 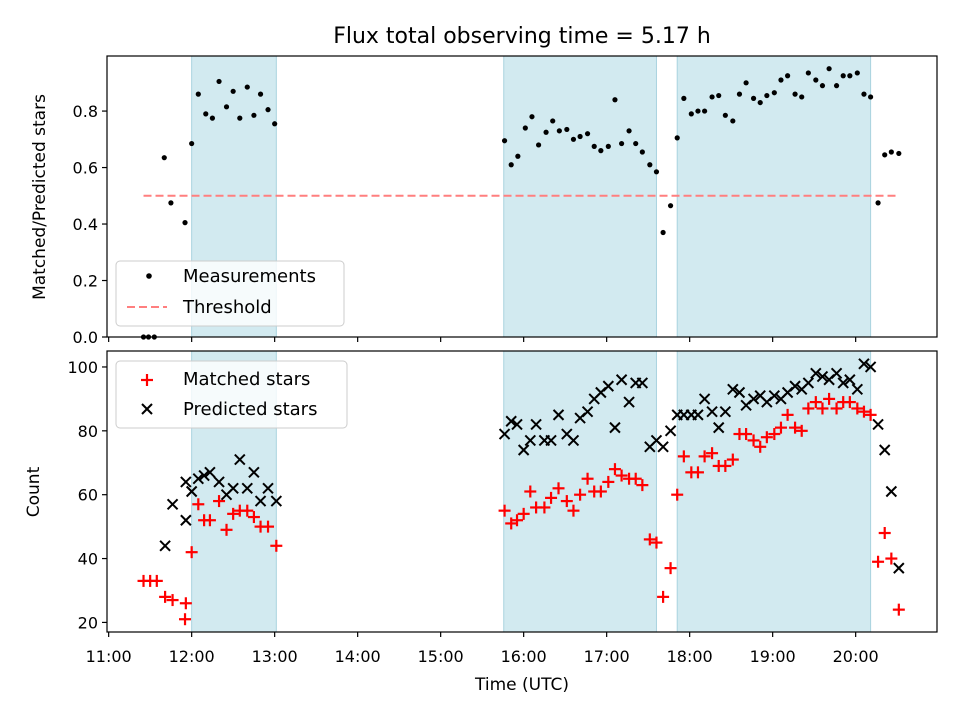 I want to click on legend-marker-predicted-stars, so click(x=147, y=409).